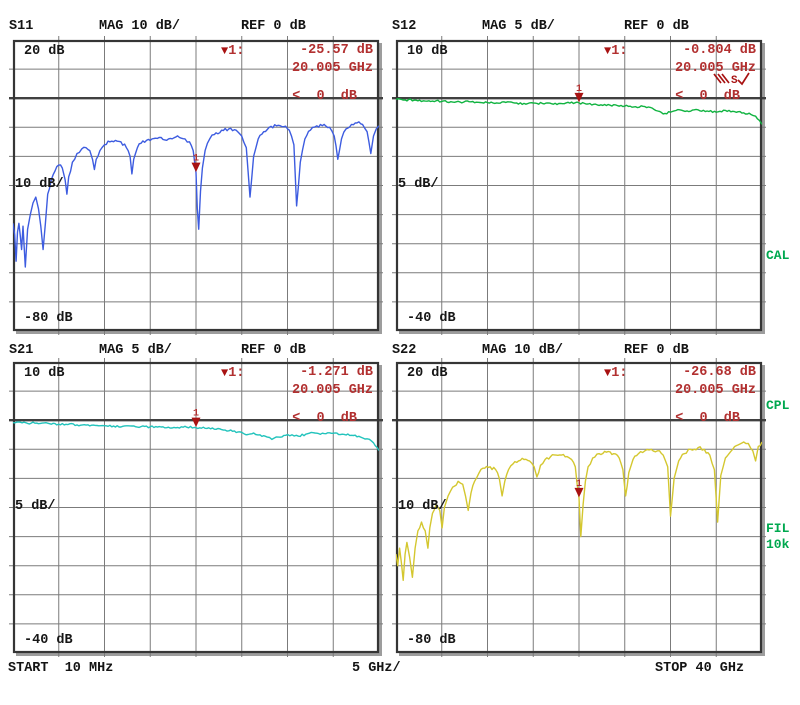 The image size is (800, 705). What do you see at coordinates (135, 350) in the screenshot?
I see `s21-scale-label: MAG 5 dB/` at bounding box center [135, 350].